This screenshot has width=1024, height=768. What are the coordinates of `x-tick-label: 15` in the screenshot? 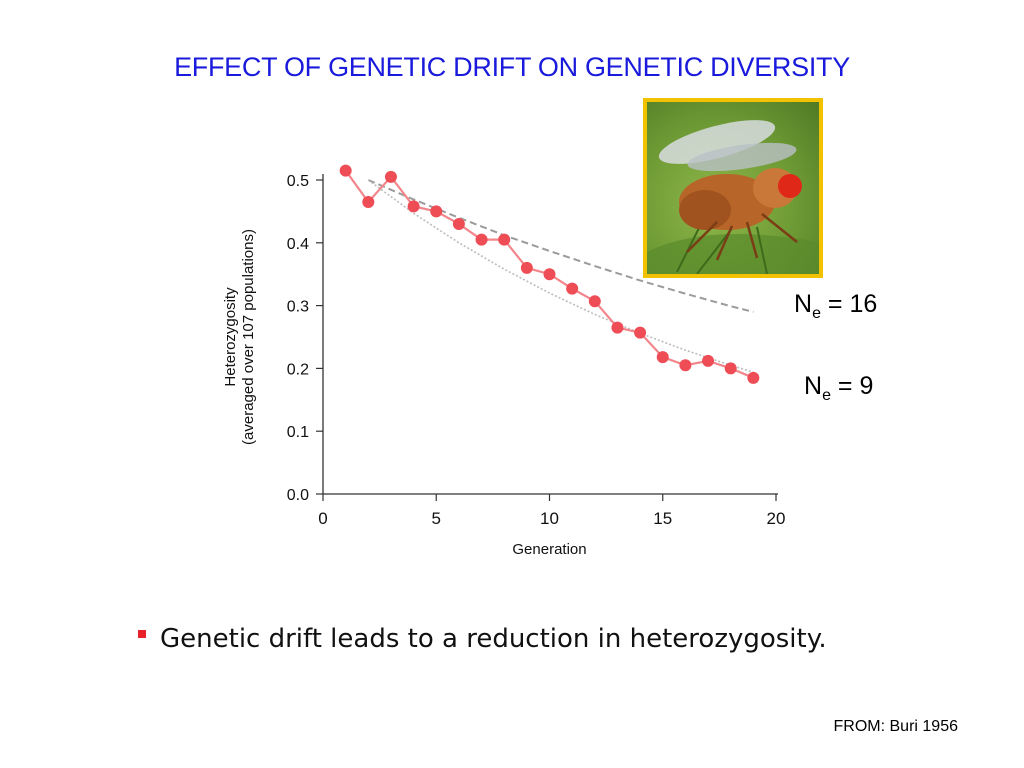 It's located at (662, 518).